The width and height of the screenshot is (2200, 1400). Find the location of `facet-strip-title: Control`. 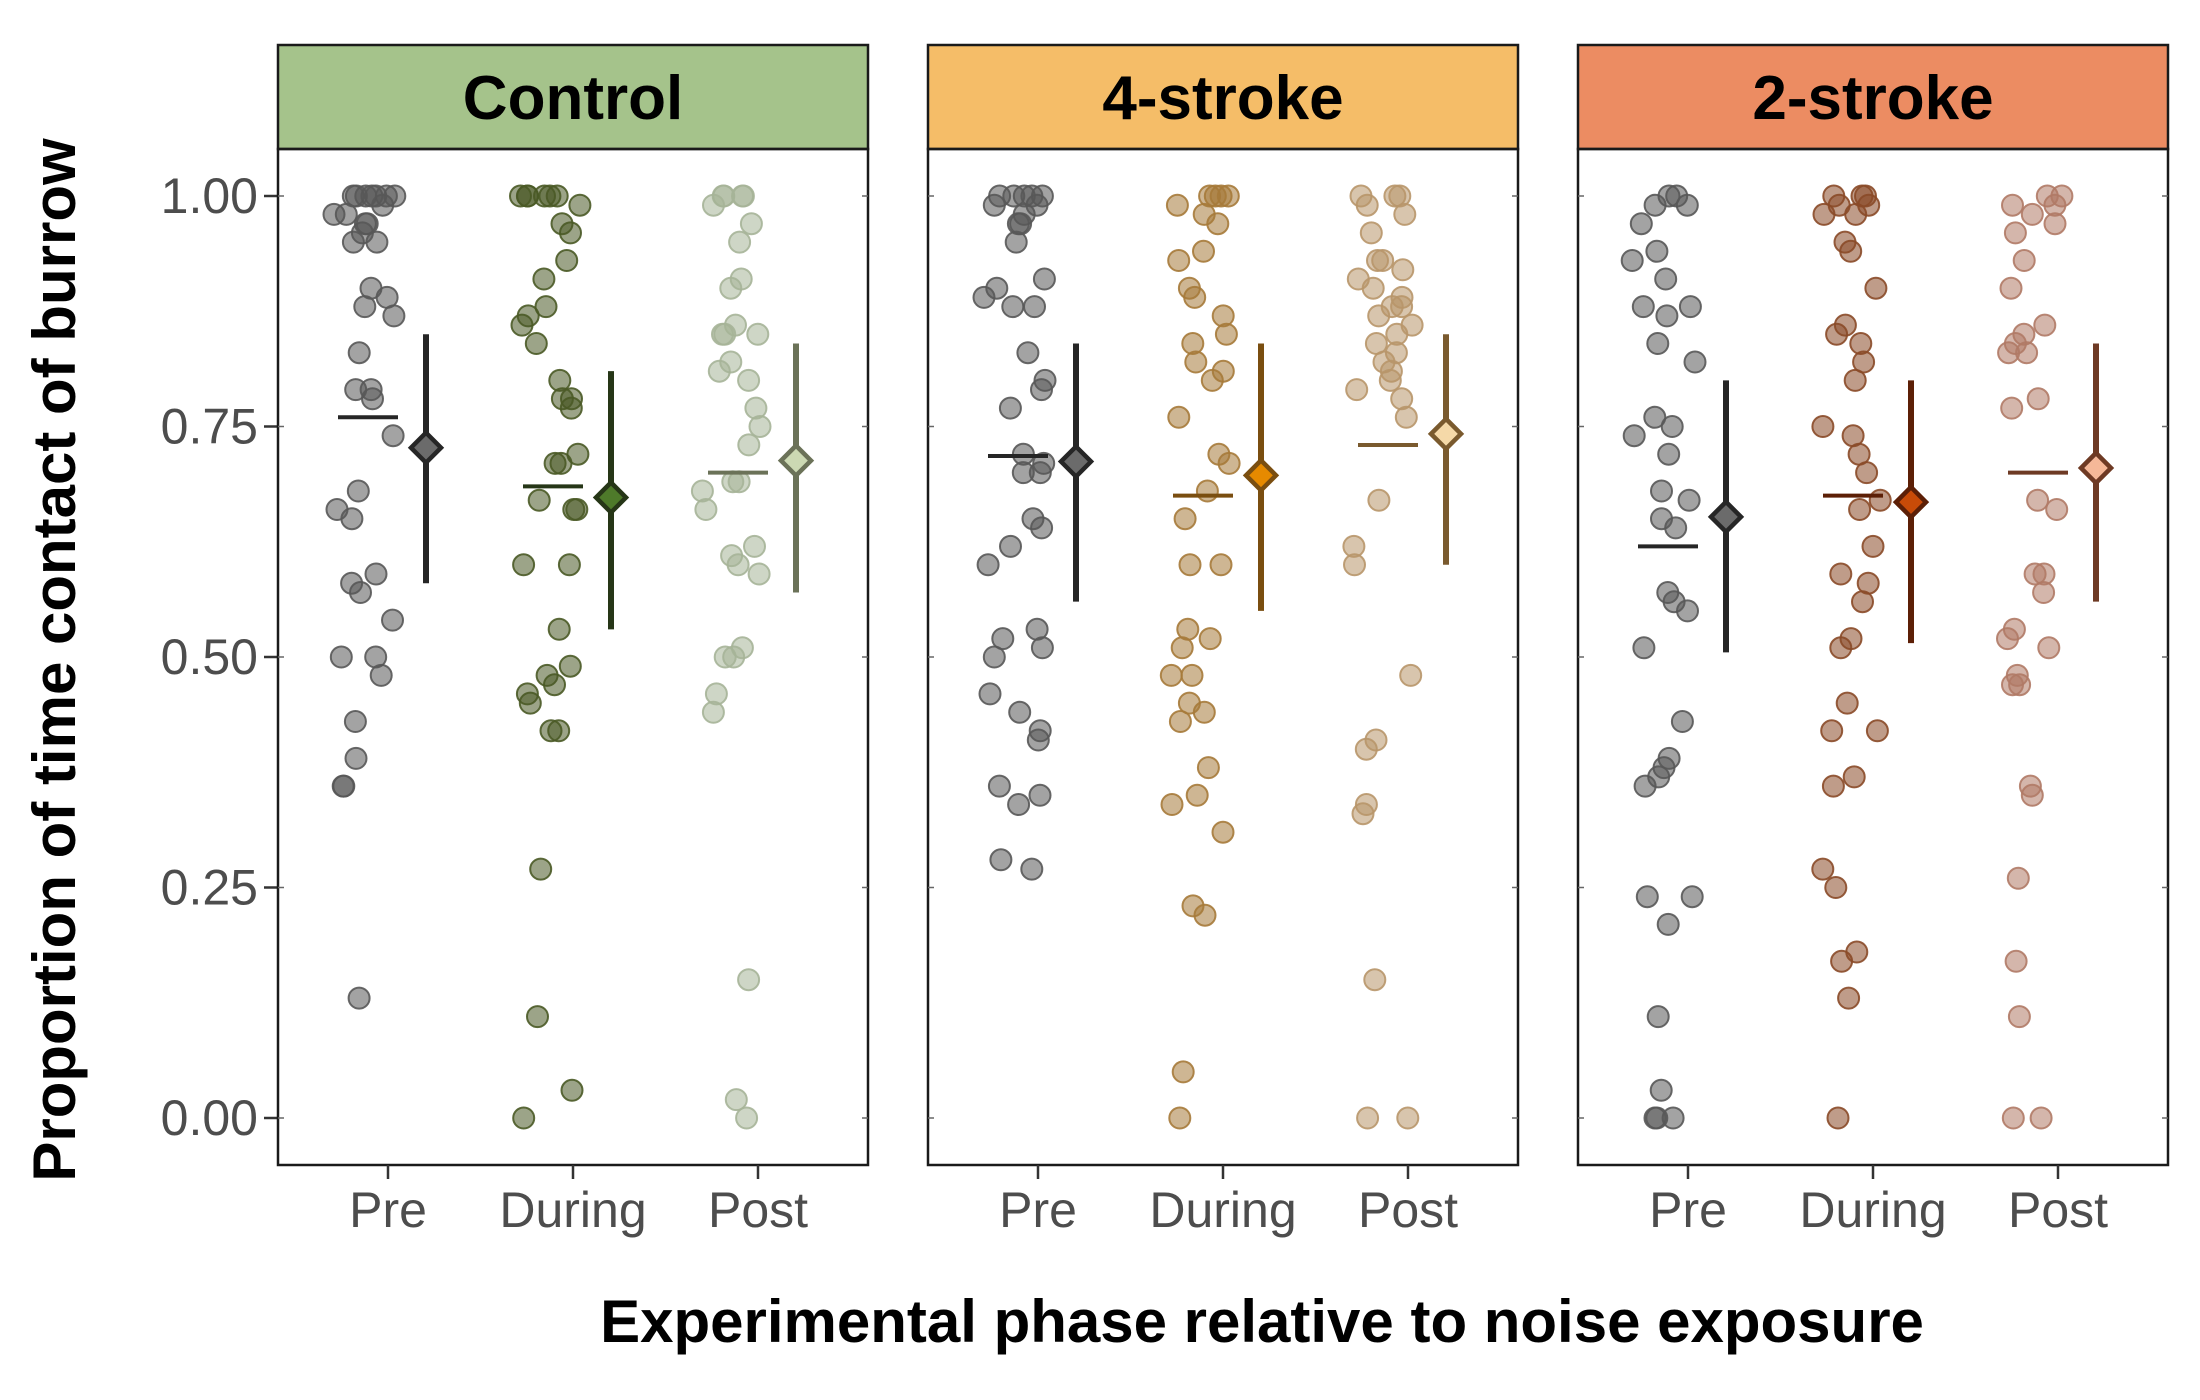

facet-strip-title: Control is located at coordinates (573, 98).